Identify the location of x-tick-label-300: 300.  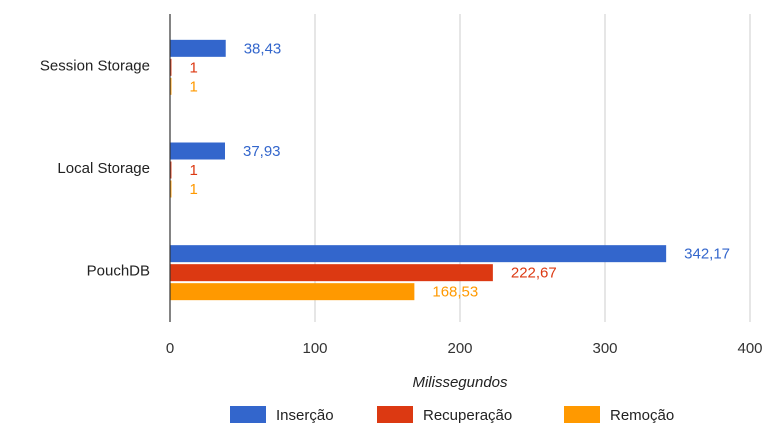
(604, 348).